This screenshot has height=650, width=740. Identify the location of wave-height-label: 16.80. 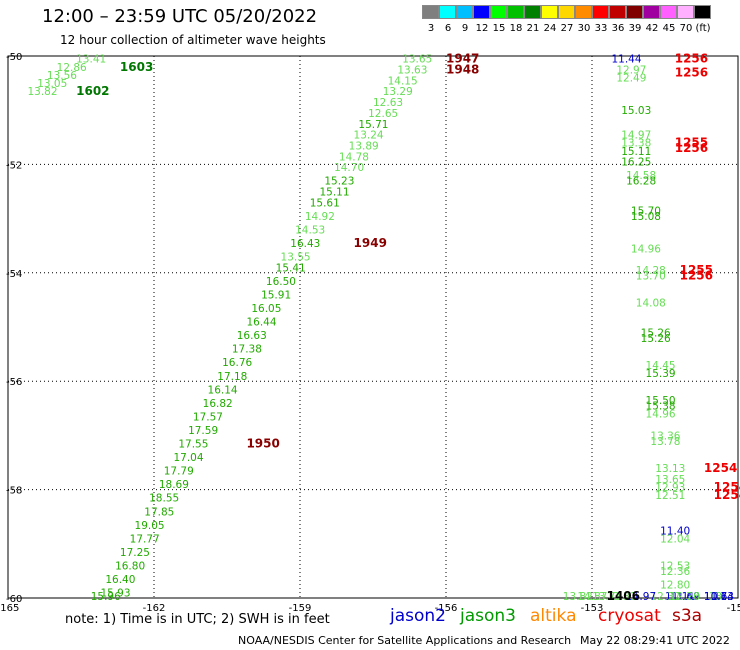
(130, 566).